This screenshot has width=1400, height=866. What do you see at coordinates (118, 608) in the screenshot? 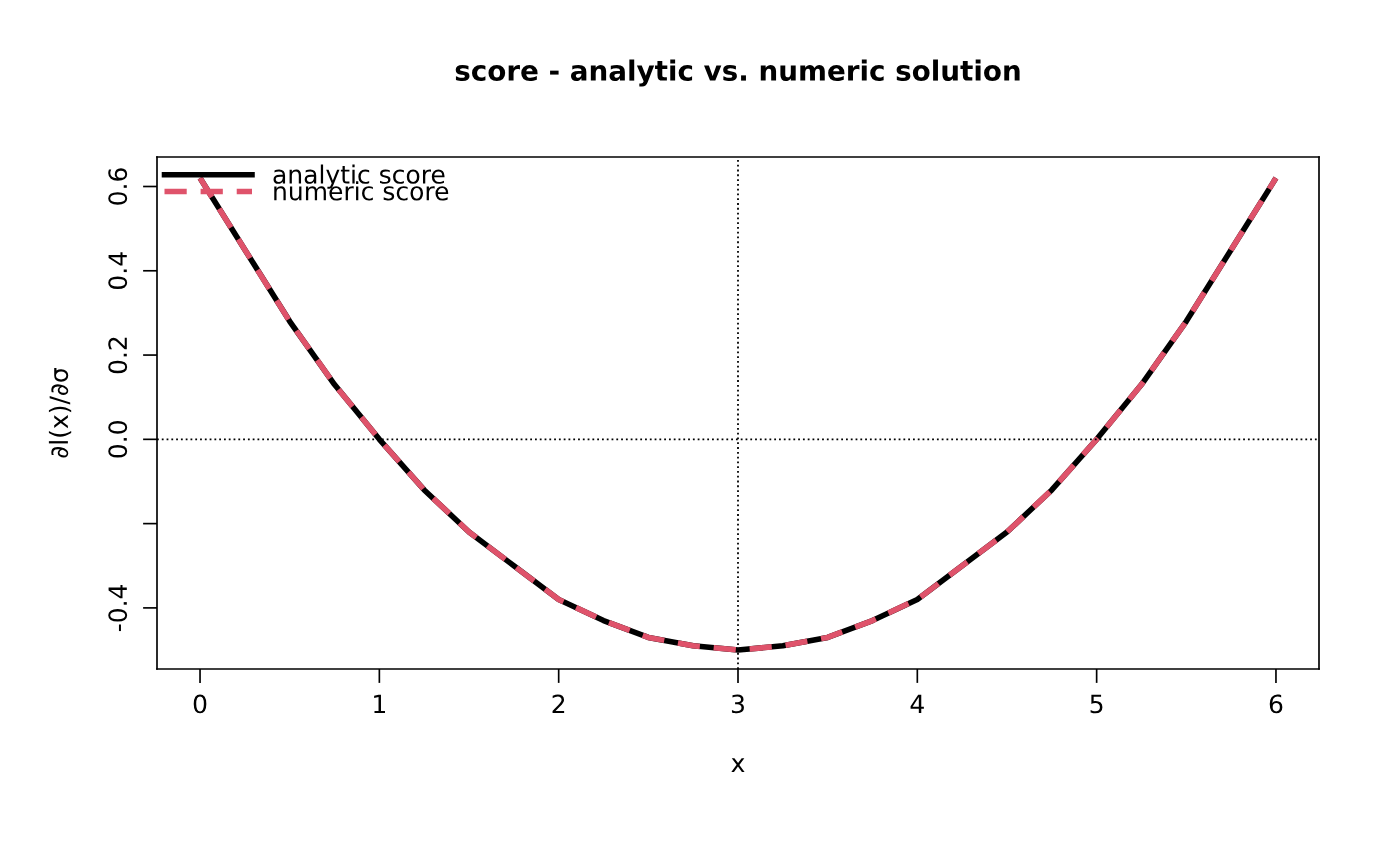
I see `y-tick-label: -0.4` at bounding box center [118, 608].